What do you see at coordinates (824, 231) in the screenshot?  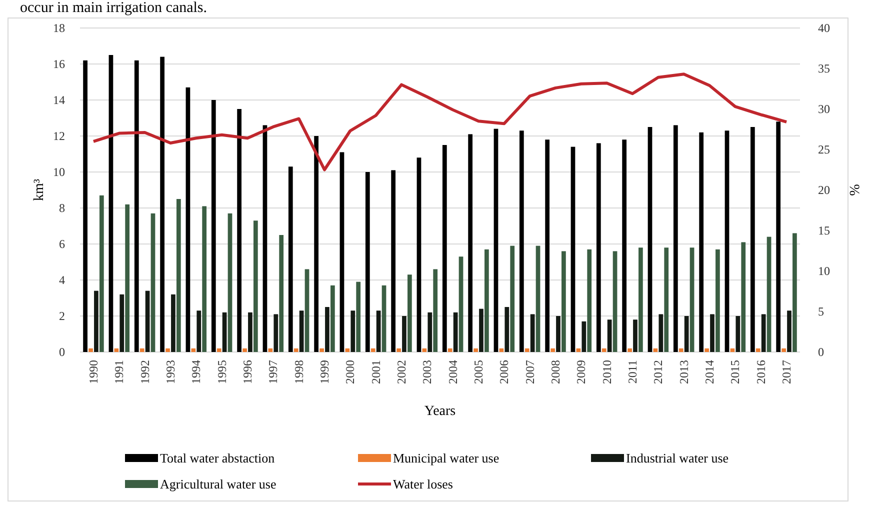 I see `y2-tick-label: 15` at bounding box center [824, 231].